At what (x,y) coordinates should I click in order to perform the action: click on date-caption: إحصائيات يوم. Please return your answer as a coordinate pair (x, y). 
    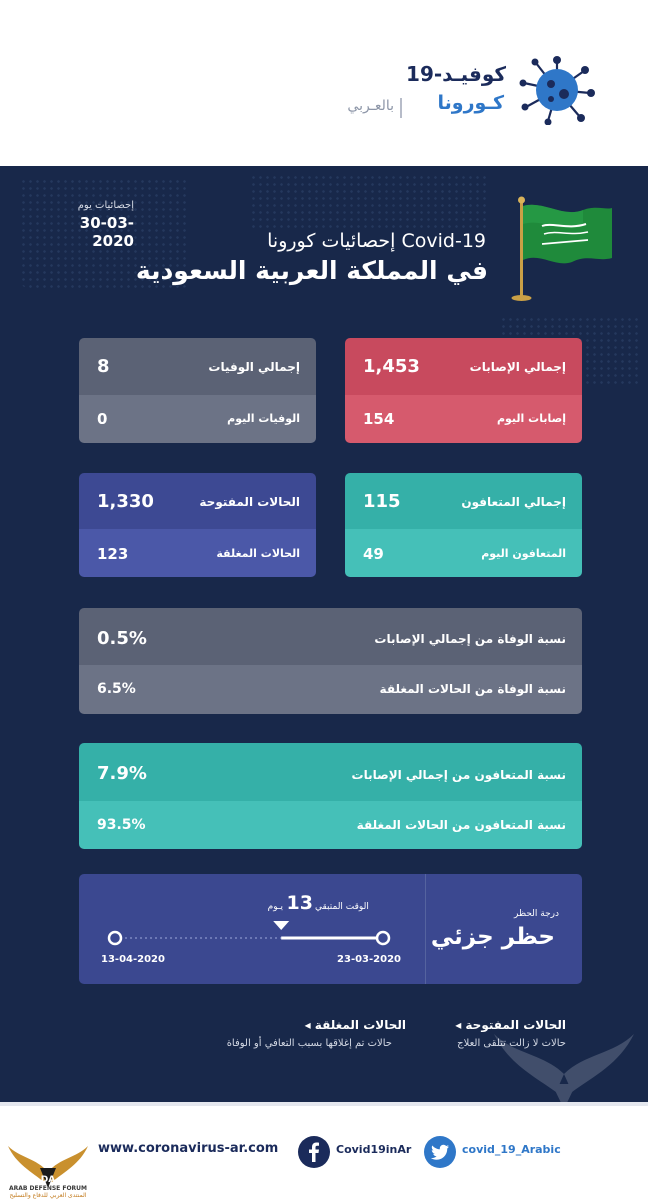
    Looking at the image, I should click on (105, 205).